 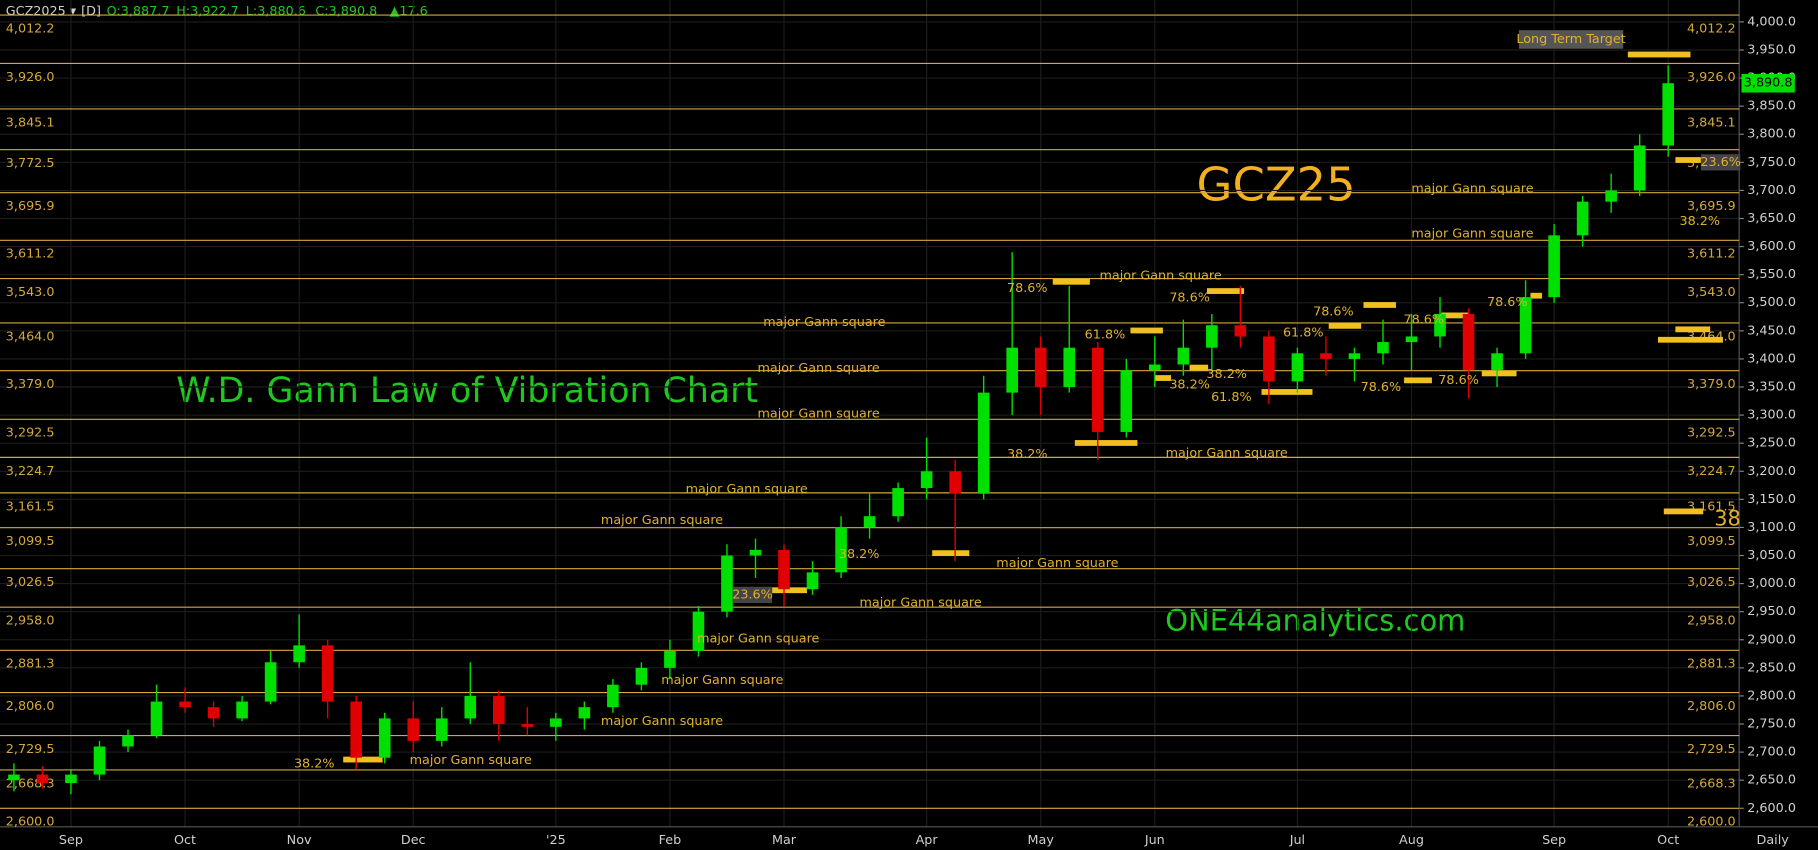 I want to click on change-label: ▲17.6, so click(x=409, y=11).